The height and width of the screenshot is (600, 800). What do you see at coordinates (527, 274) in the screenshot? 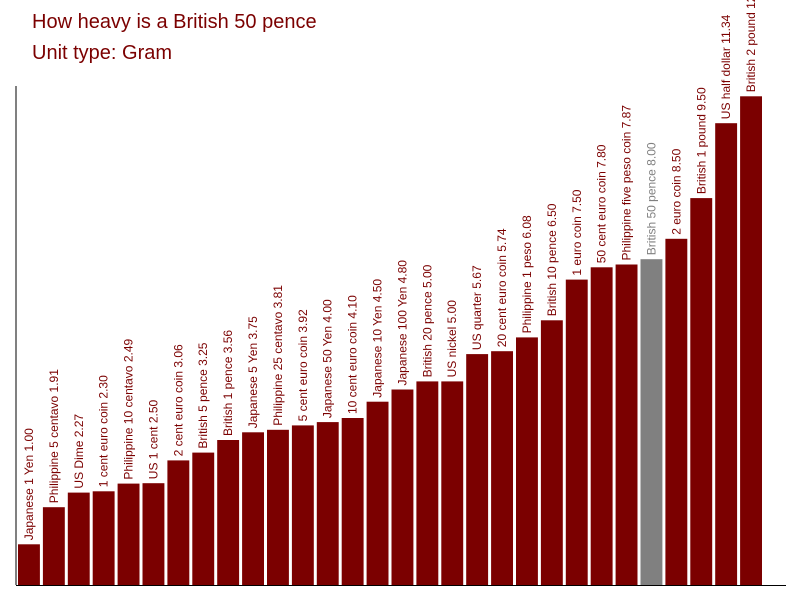
I see `bar-data-label: Philippine 1 peso 6.08` at bounding box center [527, 274].